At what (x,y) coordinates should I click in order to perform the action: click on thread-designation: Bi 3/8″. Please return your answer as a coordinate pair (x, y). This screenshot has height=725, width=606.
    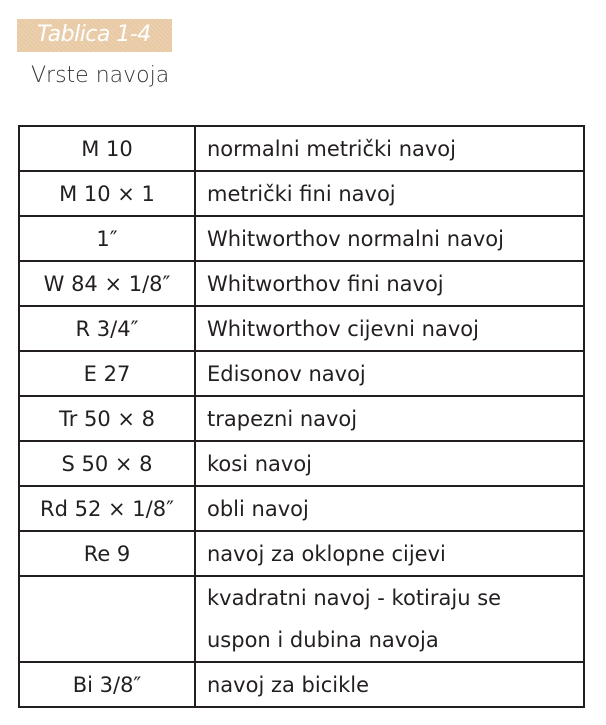
    Looking at the image, I should click on (107, 684).